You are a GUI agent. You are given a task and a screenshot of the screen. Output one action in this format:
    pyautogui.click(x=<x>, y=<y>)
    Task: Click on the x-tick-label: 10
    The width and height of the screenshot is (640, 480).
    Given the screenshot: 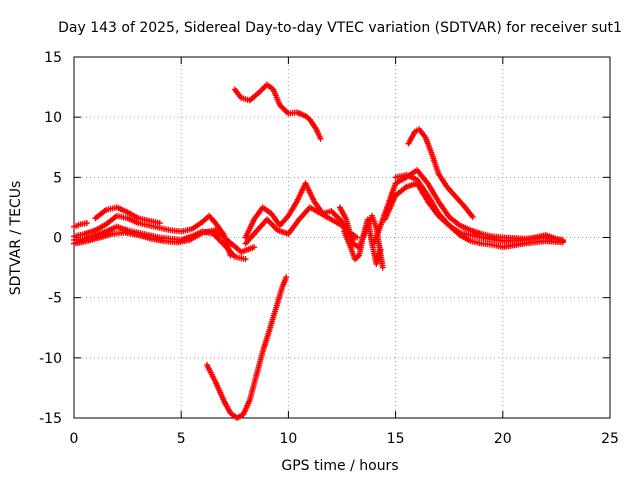 What is the action you would take?
    pyautogui.click(x=288, y=439)
    